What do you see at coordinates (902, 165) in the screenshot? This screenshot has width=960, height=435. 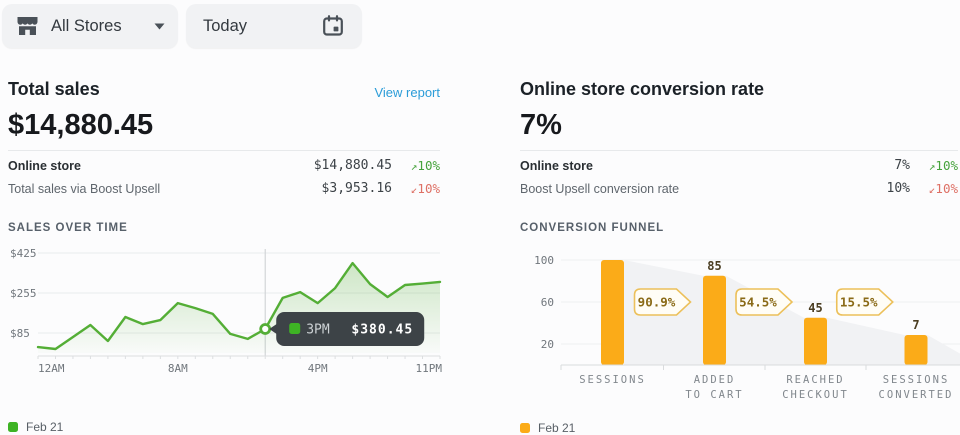 I see `metric-value: 7%` at bounding box center [902, 165].